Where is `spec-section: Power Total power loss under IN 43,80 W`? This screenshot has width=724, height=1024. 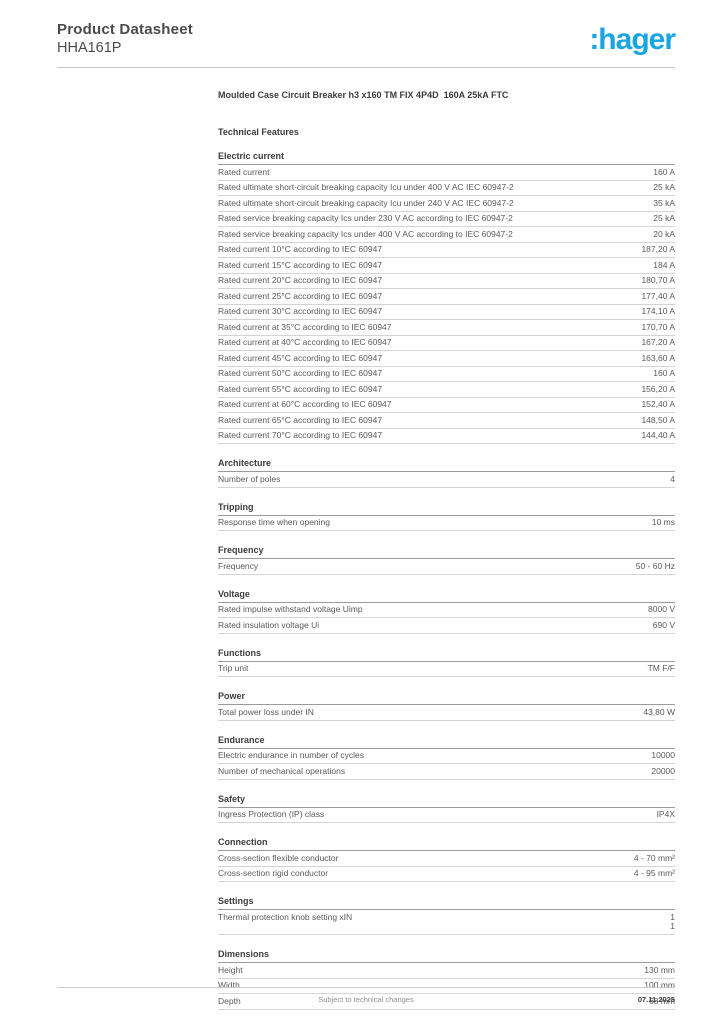 spec-section: Power Total power loss under IN 43,80 W is located at coordinates (446, 706).